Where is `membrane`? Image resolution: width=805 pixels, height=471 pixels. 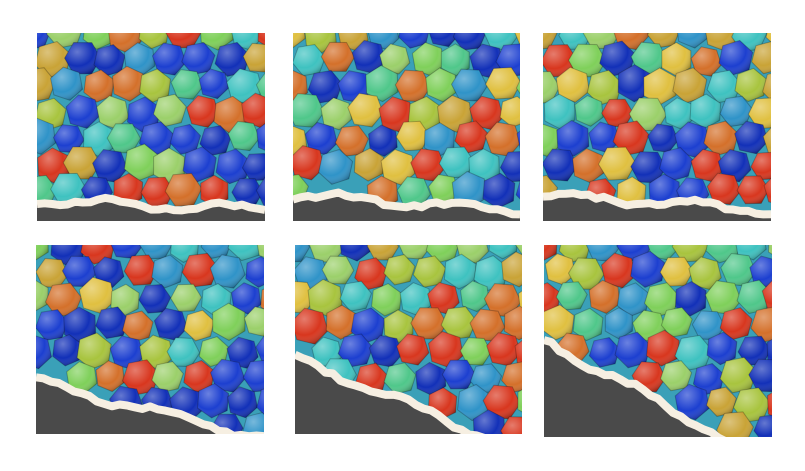
membrane is located at coordinates (151, 204).